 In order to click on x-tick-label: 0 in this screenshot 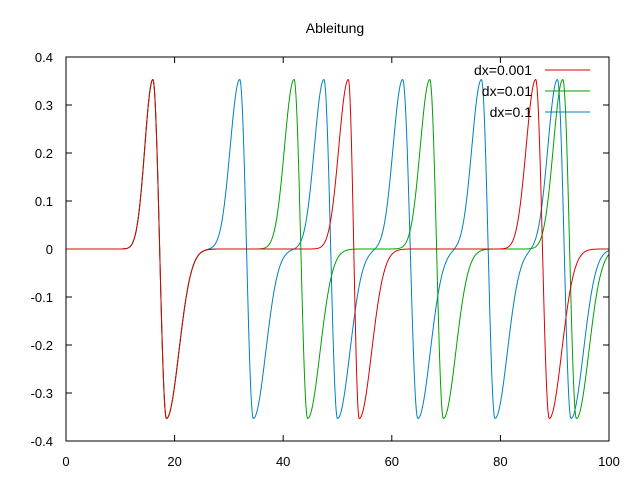, I will do `click(65, 461)`.